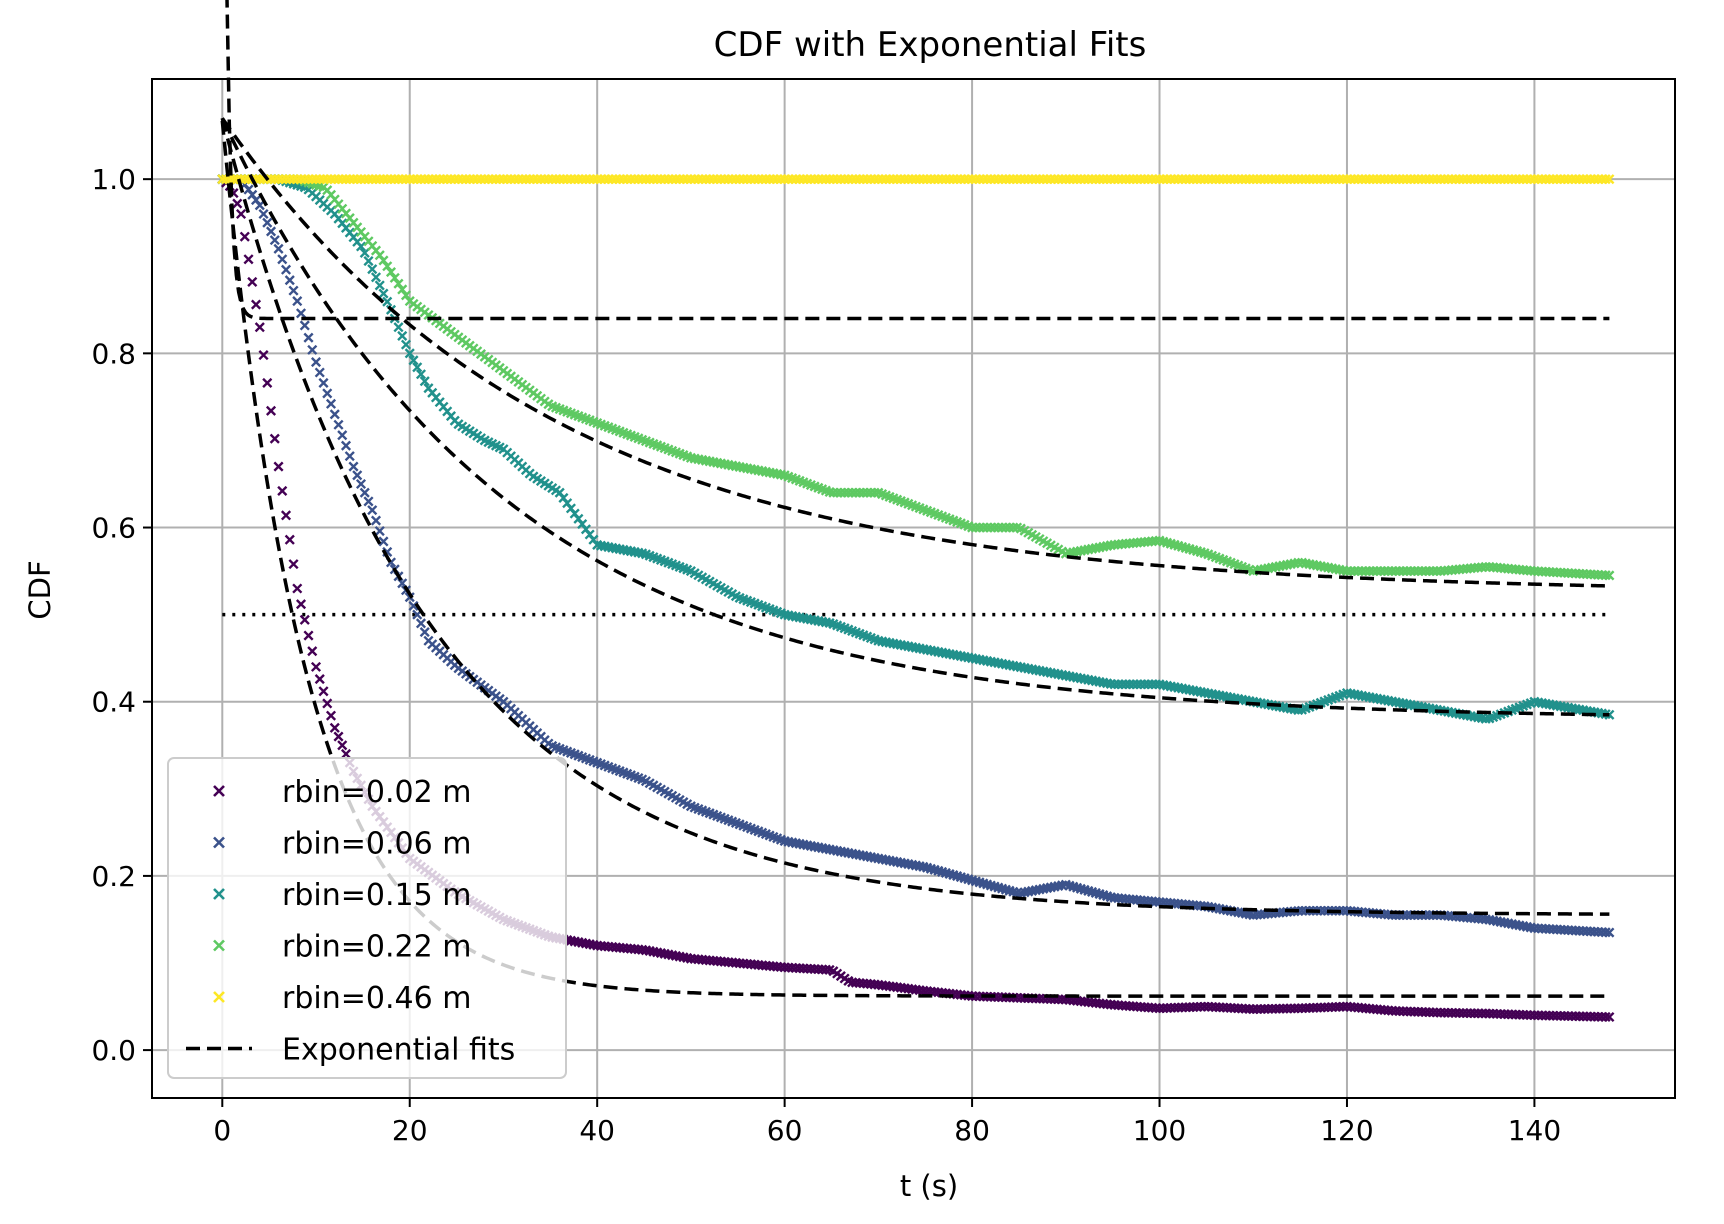  Describe the element at coordinates (219, 894) in the screenshot. I see `legend-marker` at that location.